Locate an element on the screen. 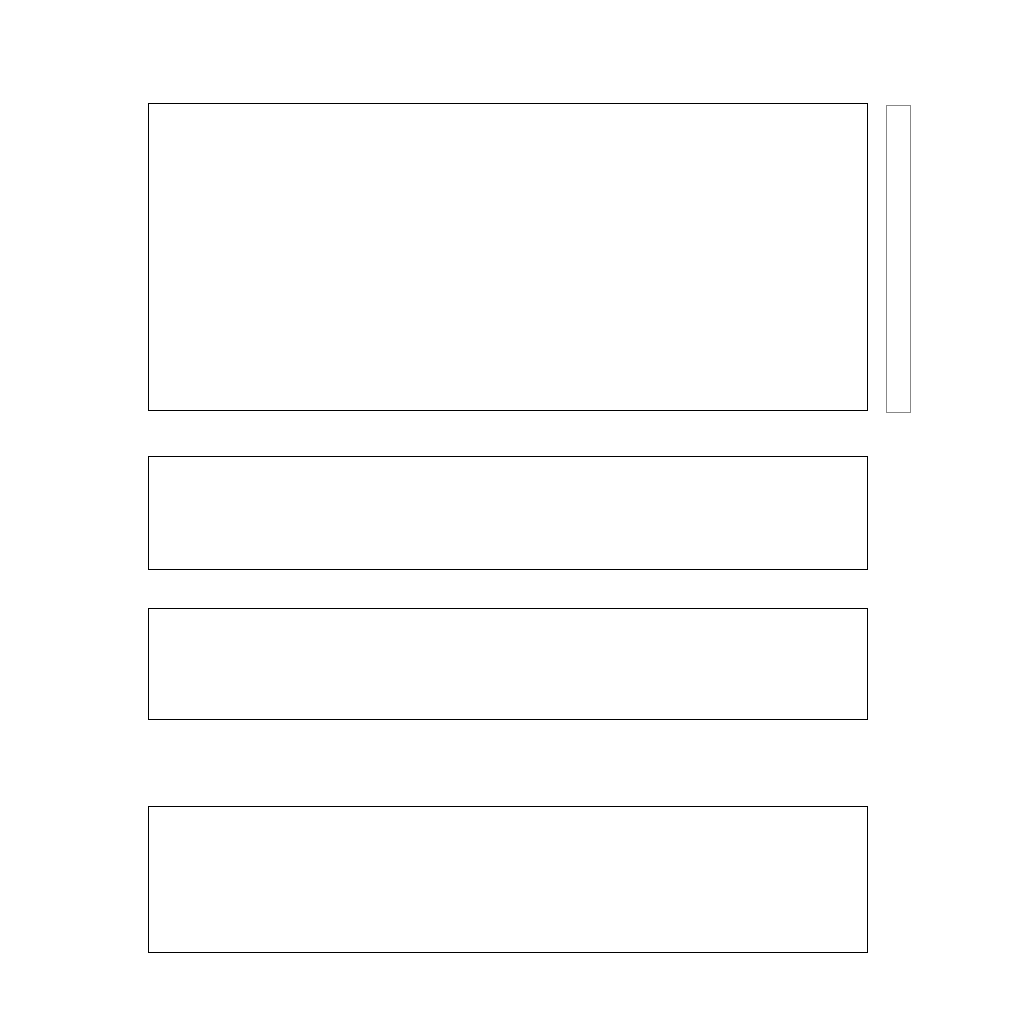 The image size is (1024, 1024). pmsl-y-axis is located at coordinates (121, 513).